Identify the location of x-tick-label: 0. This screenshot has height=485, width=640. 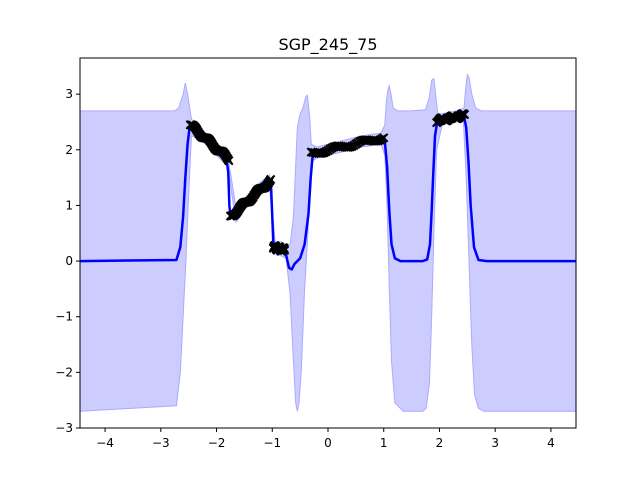
(328, 443).